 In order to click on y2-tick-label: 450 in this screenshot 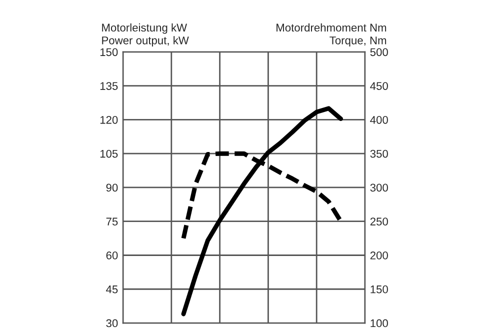, I will do `click(379, 86)`.